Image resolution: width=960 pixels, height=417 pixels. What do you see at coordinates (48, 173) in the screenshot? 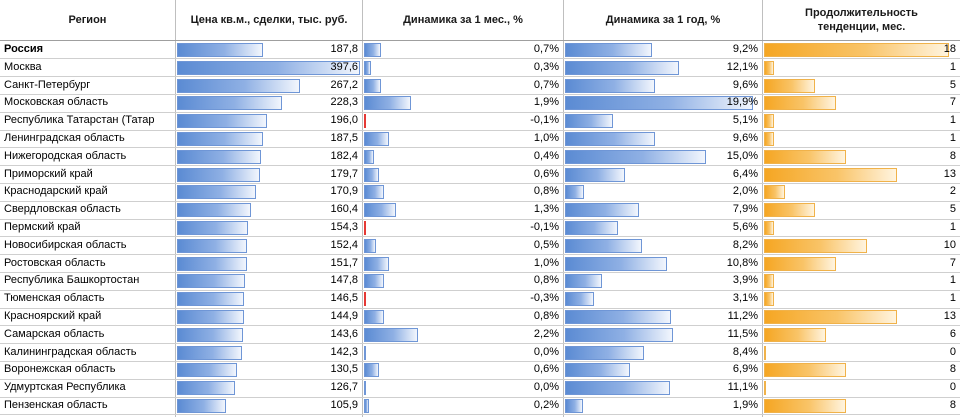
I see `region-name: Приморский край` at bounding box center [48, 173].